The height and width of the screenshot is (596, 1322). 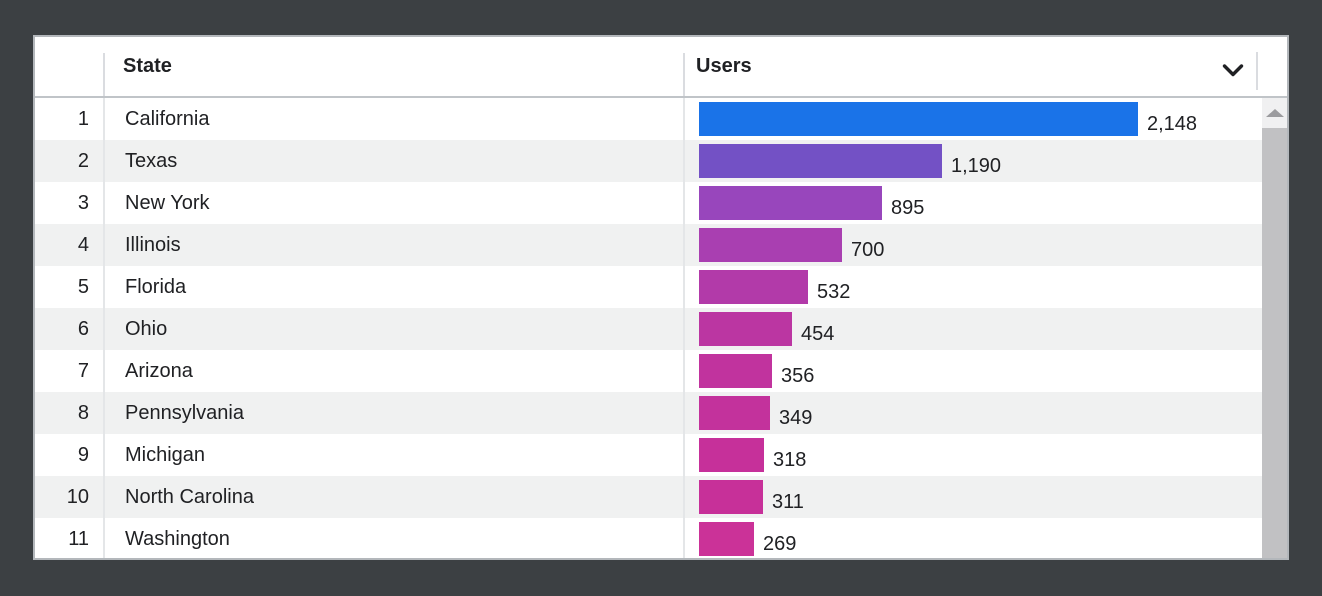 I want to click on users-value: 532, so click(x=834, y=292).